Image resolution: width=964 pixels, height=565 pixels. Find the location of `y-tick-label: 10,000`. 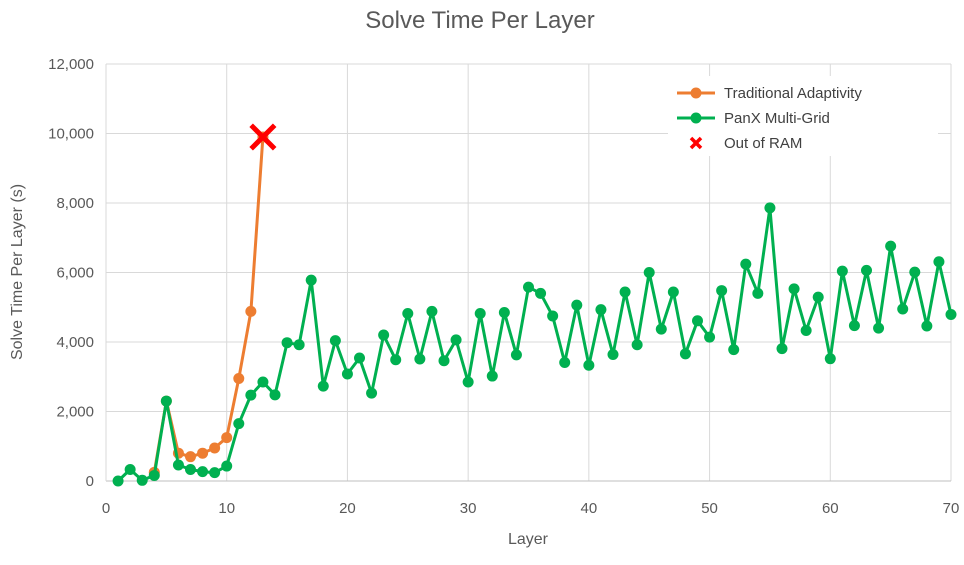

y-tick-label: 10,000 is located at coordinates (71, 134).